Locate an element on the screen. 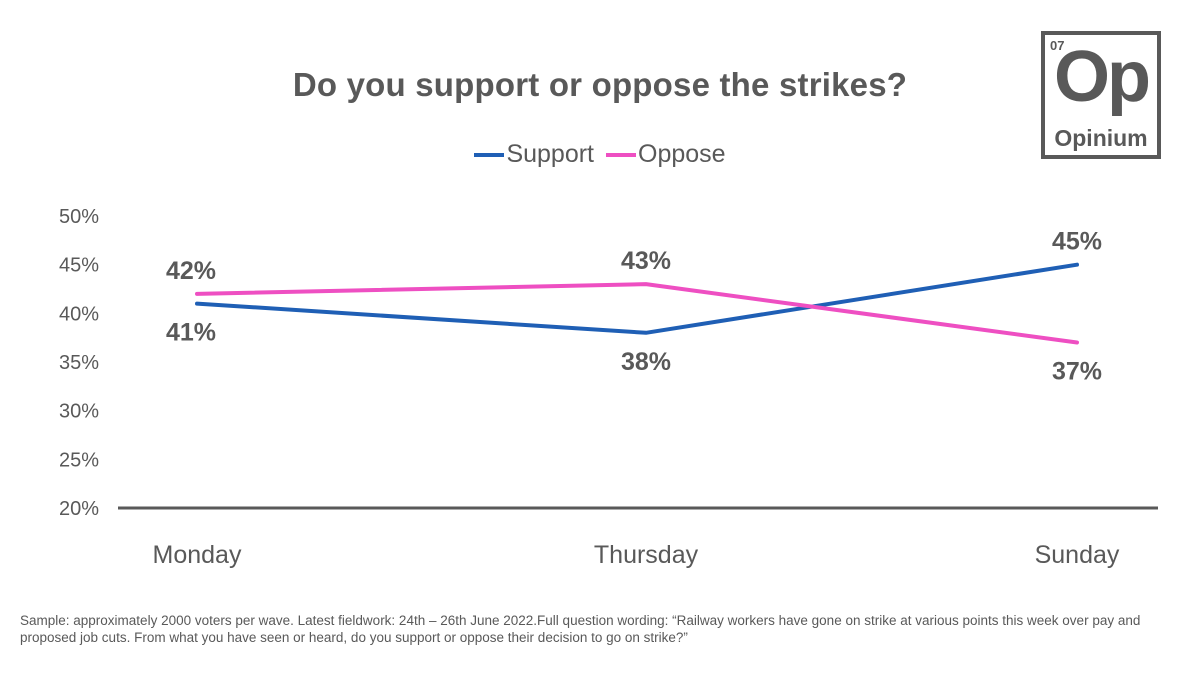 The image size is (1200, 676). legend-item-oppose: Oppose is located at coordinates (666, 154).